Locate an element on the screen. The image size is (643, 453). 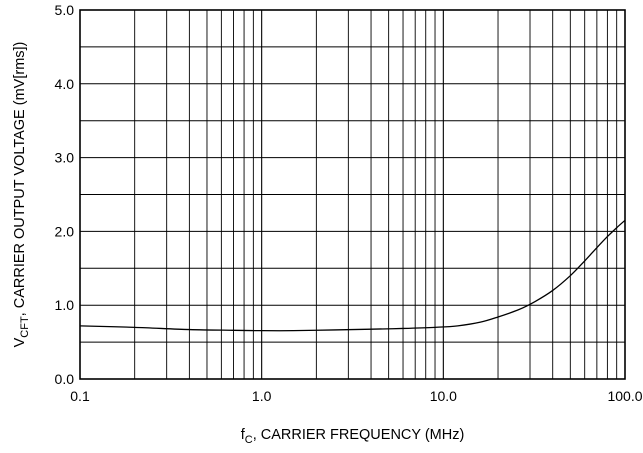
y-tick-label: 4.0 is located at coordinates (65, 84).